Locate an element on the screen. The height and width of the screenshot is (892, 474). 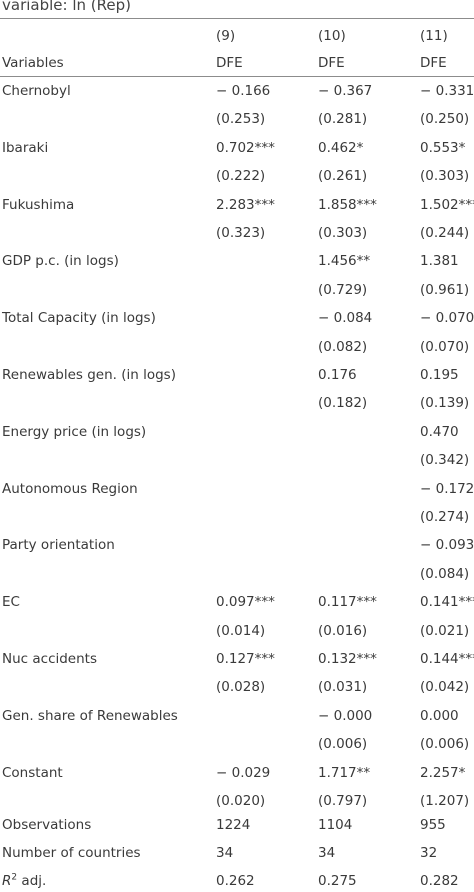
estimator-11: DFE is located at coordinates (433, 63).